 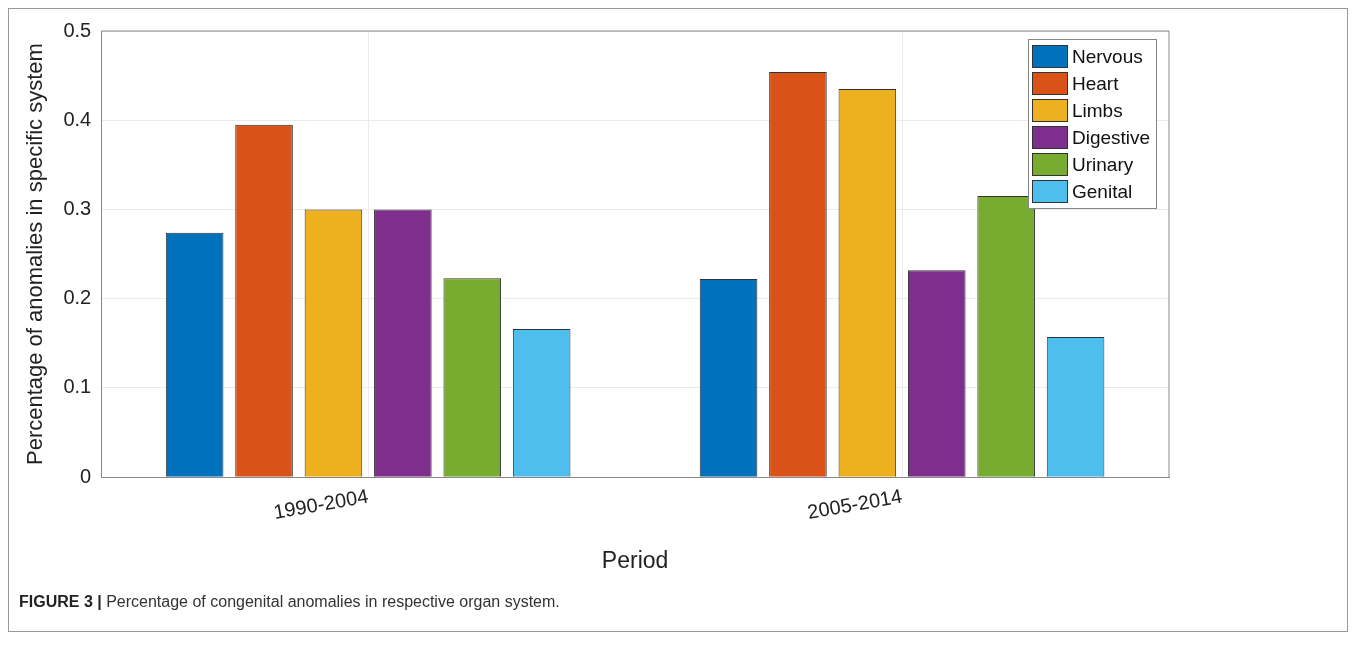 I want to click on y-tick-label: 0.3, so click(x=77, y=207).